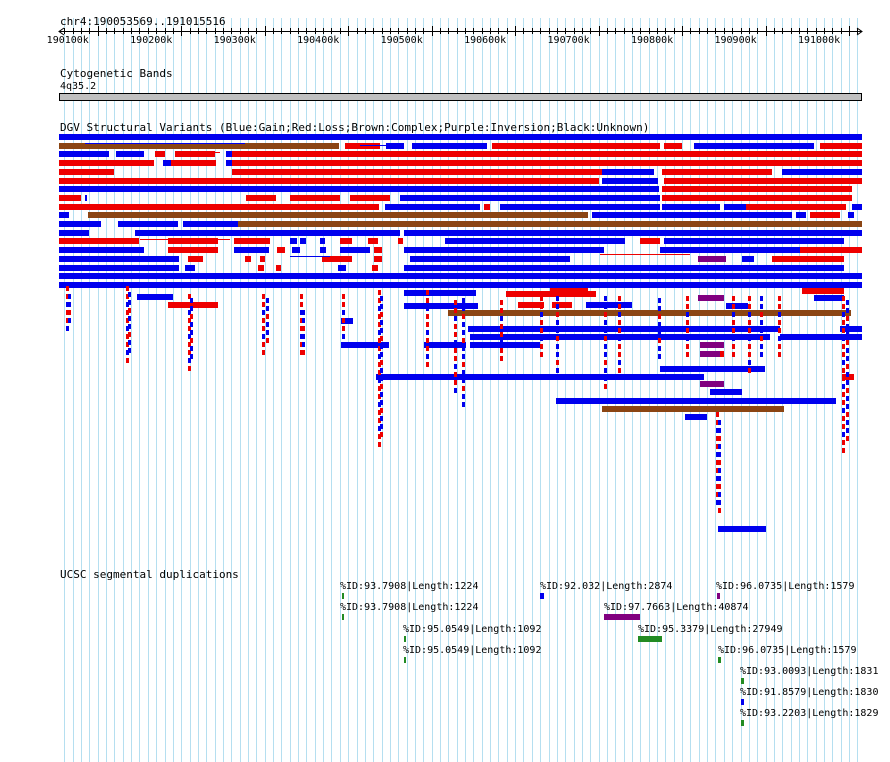 The width and height of the screenshot is (890, 762). I want to click on cytoband-bar, so click(460, 97).